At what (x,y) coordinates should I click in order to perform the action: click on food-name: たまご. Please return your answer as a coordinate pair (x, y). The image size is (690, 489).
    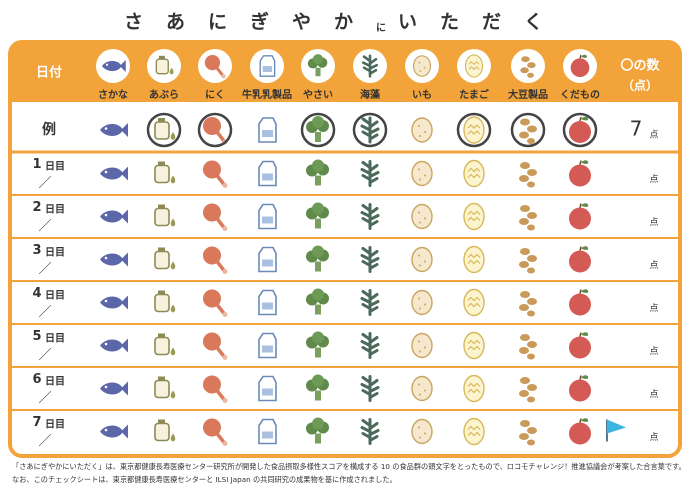
    Looking at the image, I should click on (474, 94).